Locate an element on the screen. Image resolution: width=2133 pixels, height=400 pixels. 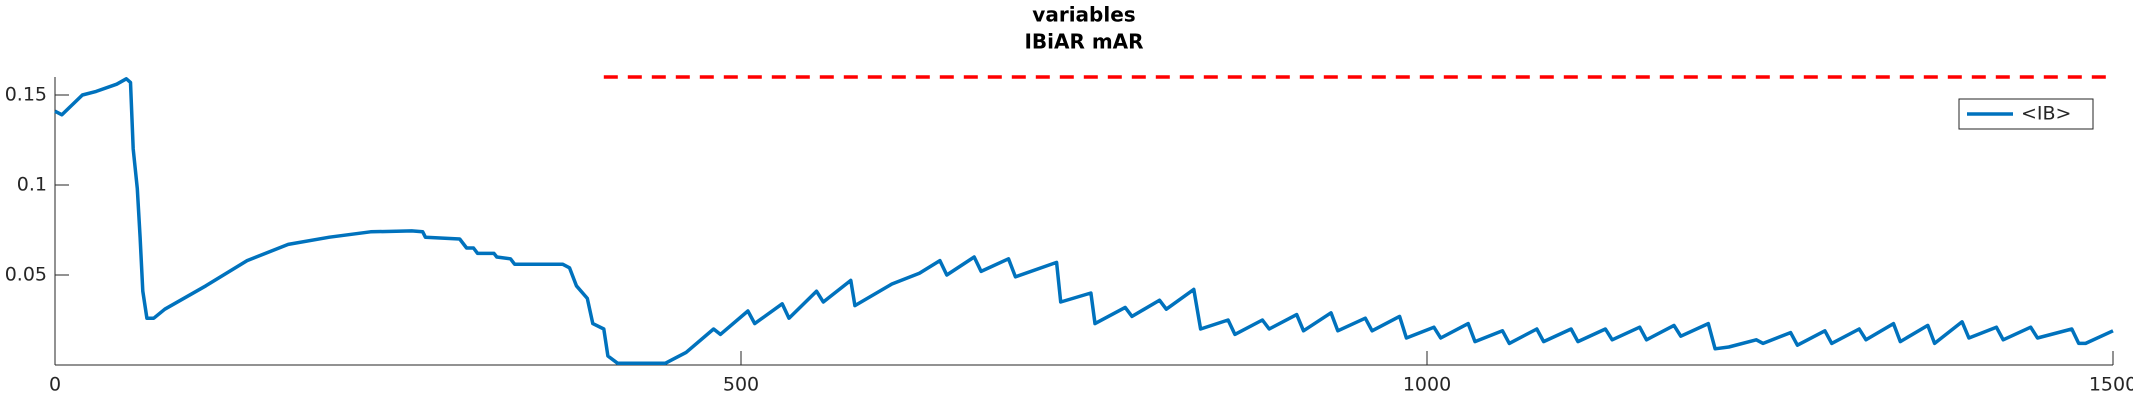
legend-box is located at coordinates (2026, 114).